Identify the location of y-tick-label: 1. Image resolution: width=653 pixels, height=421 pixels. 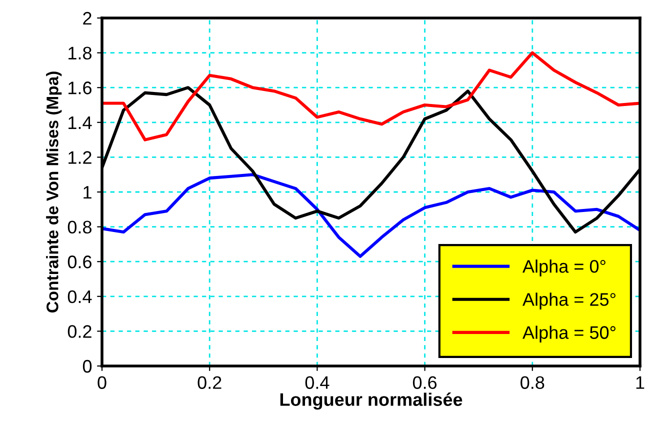
(88, 192).